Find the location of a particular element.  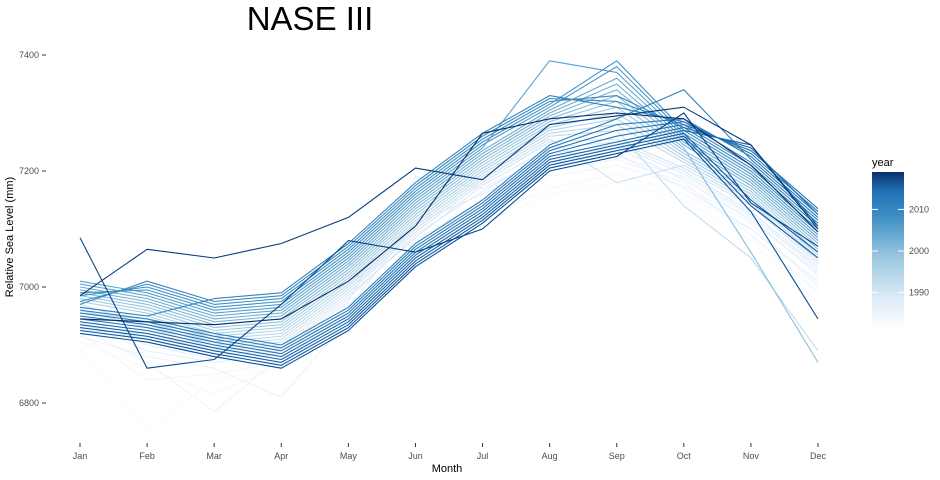

x-tick-label: Aug is located at coordinates (550, 456).